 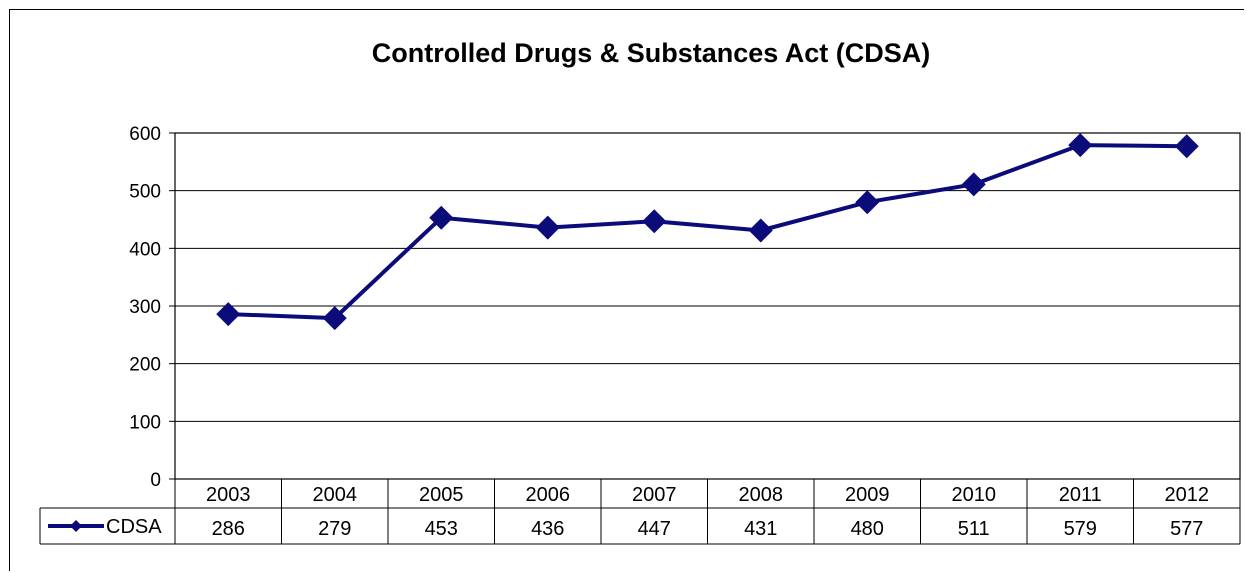 I want to click on y-tick-label: 500, so click(x=145, y=192).